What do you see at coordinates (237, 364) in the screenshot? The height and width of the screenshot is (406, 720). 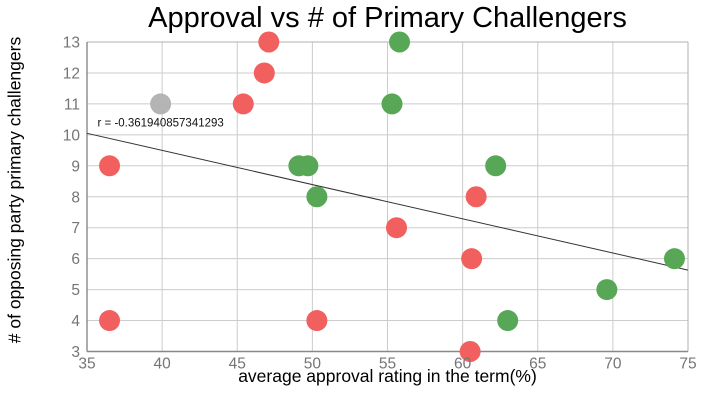 I see `x-tick-label: 45` at bounding box center [237, 364].